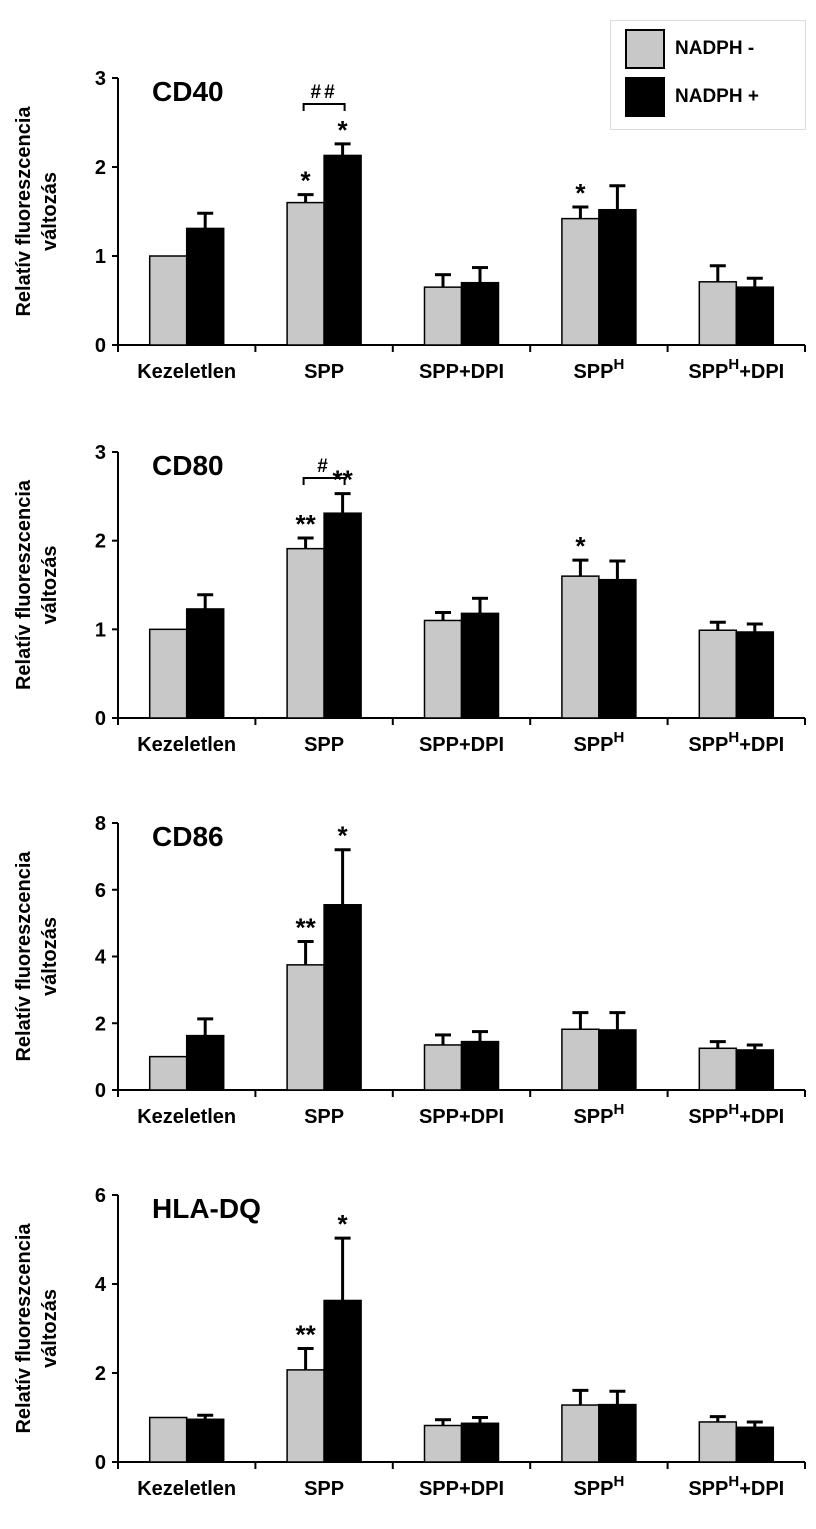 The image size is (816, 1529). Describe the element at coordinates (645, 97) in the screenshot. I see `legend-swatch-nadph-plus` at that location.